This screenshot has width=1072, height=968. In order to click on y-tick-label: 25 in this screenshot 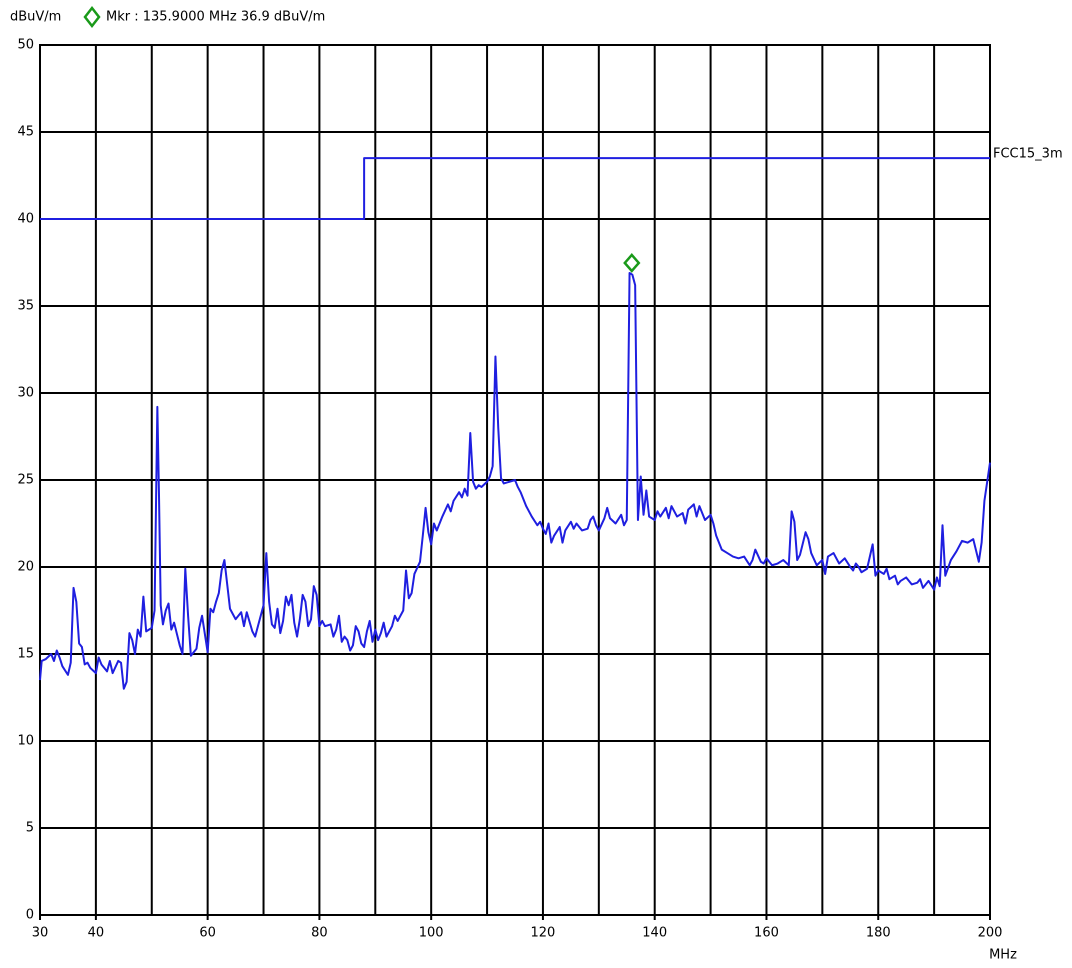, I will do `click(25, 480)`.